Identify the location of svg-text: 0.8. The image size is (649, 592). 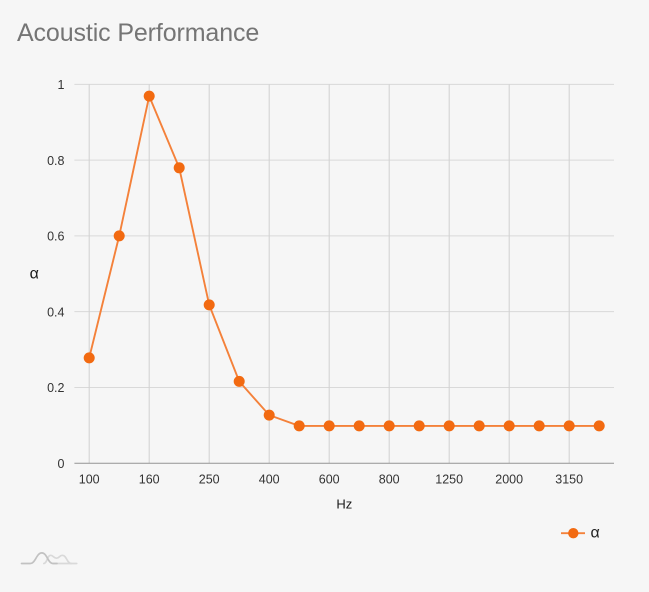
(55, 161).